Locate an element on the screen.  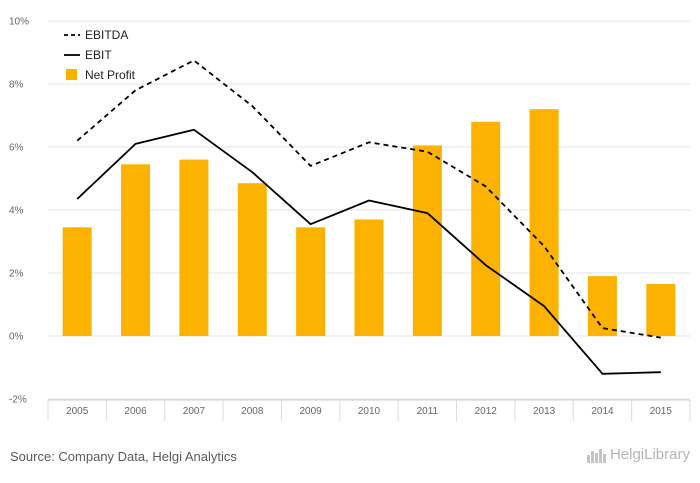
legend-label: EBIT is located at coordinates (98, 55).